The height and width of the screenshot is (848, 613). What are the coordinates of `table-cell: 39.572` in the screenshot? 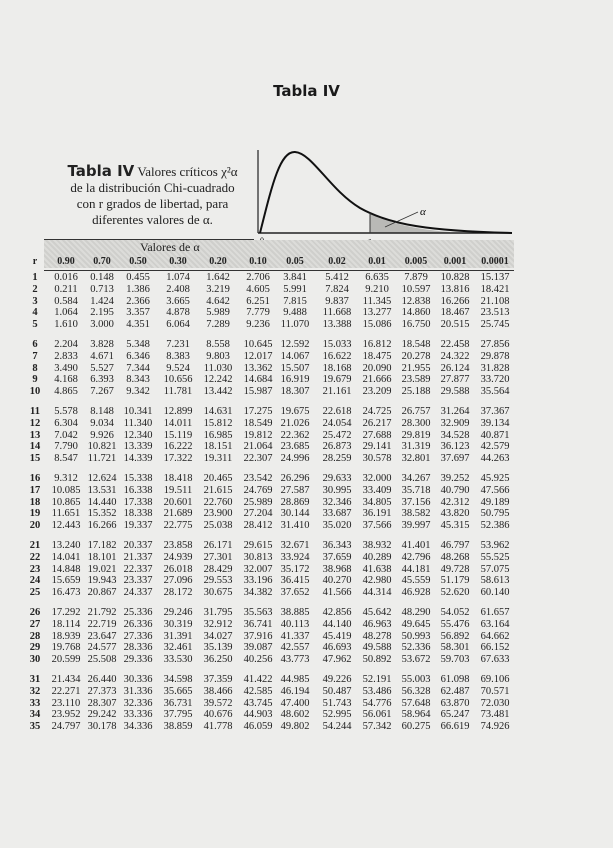 It's located at (218, 703).